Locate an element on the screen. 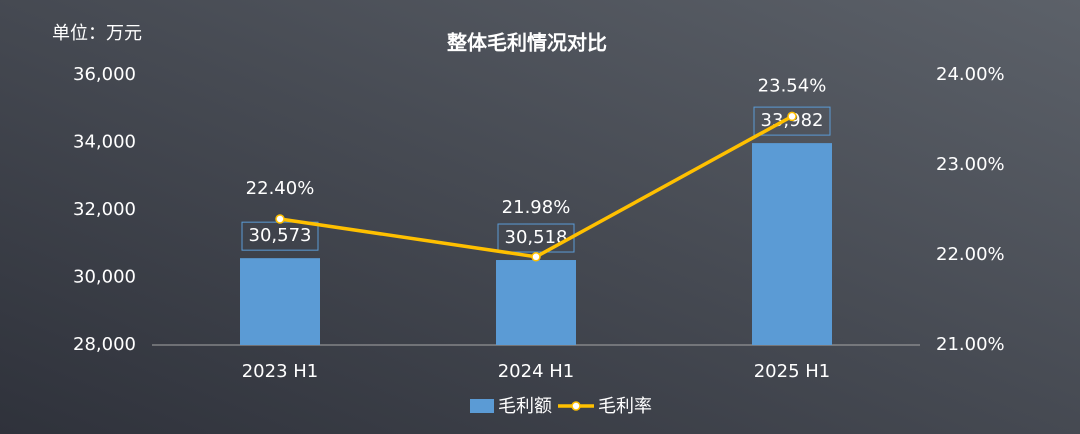  legend-swatch-point is located at coordinates (576, 406).